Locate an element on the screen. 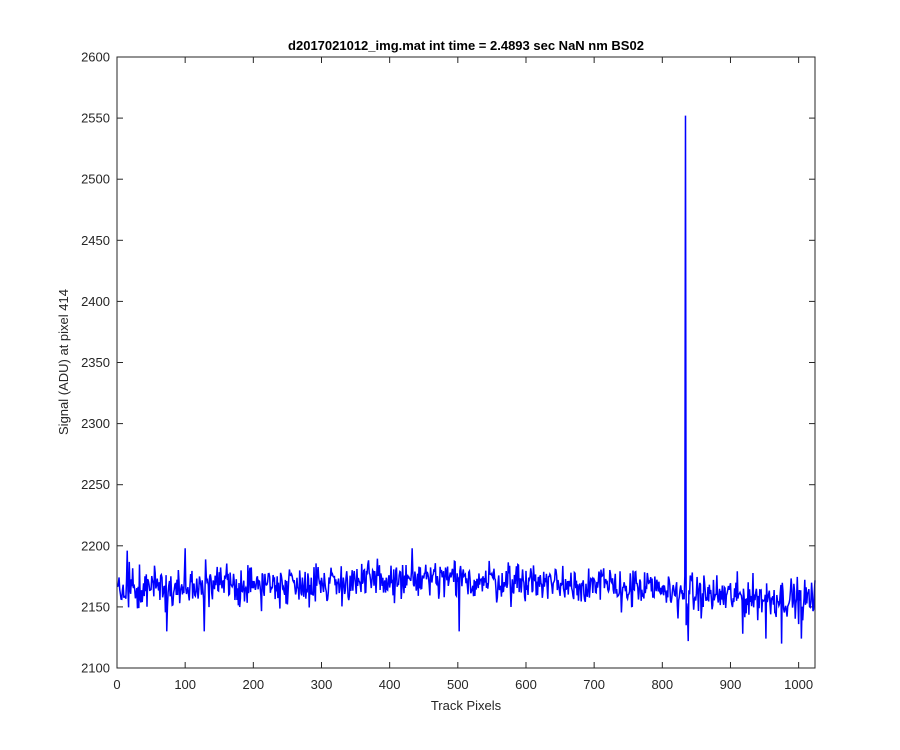 This screenshot has height=750, width=900. x-tick-label: 600 is located at coordinates (526, 684).